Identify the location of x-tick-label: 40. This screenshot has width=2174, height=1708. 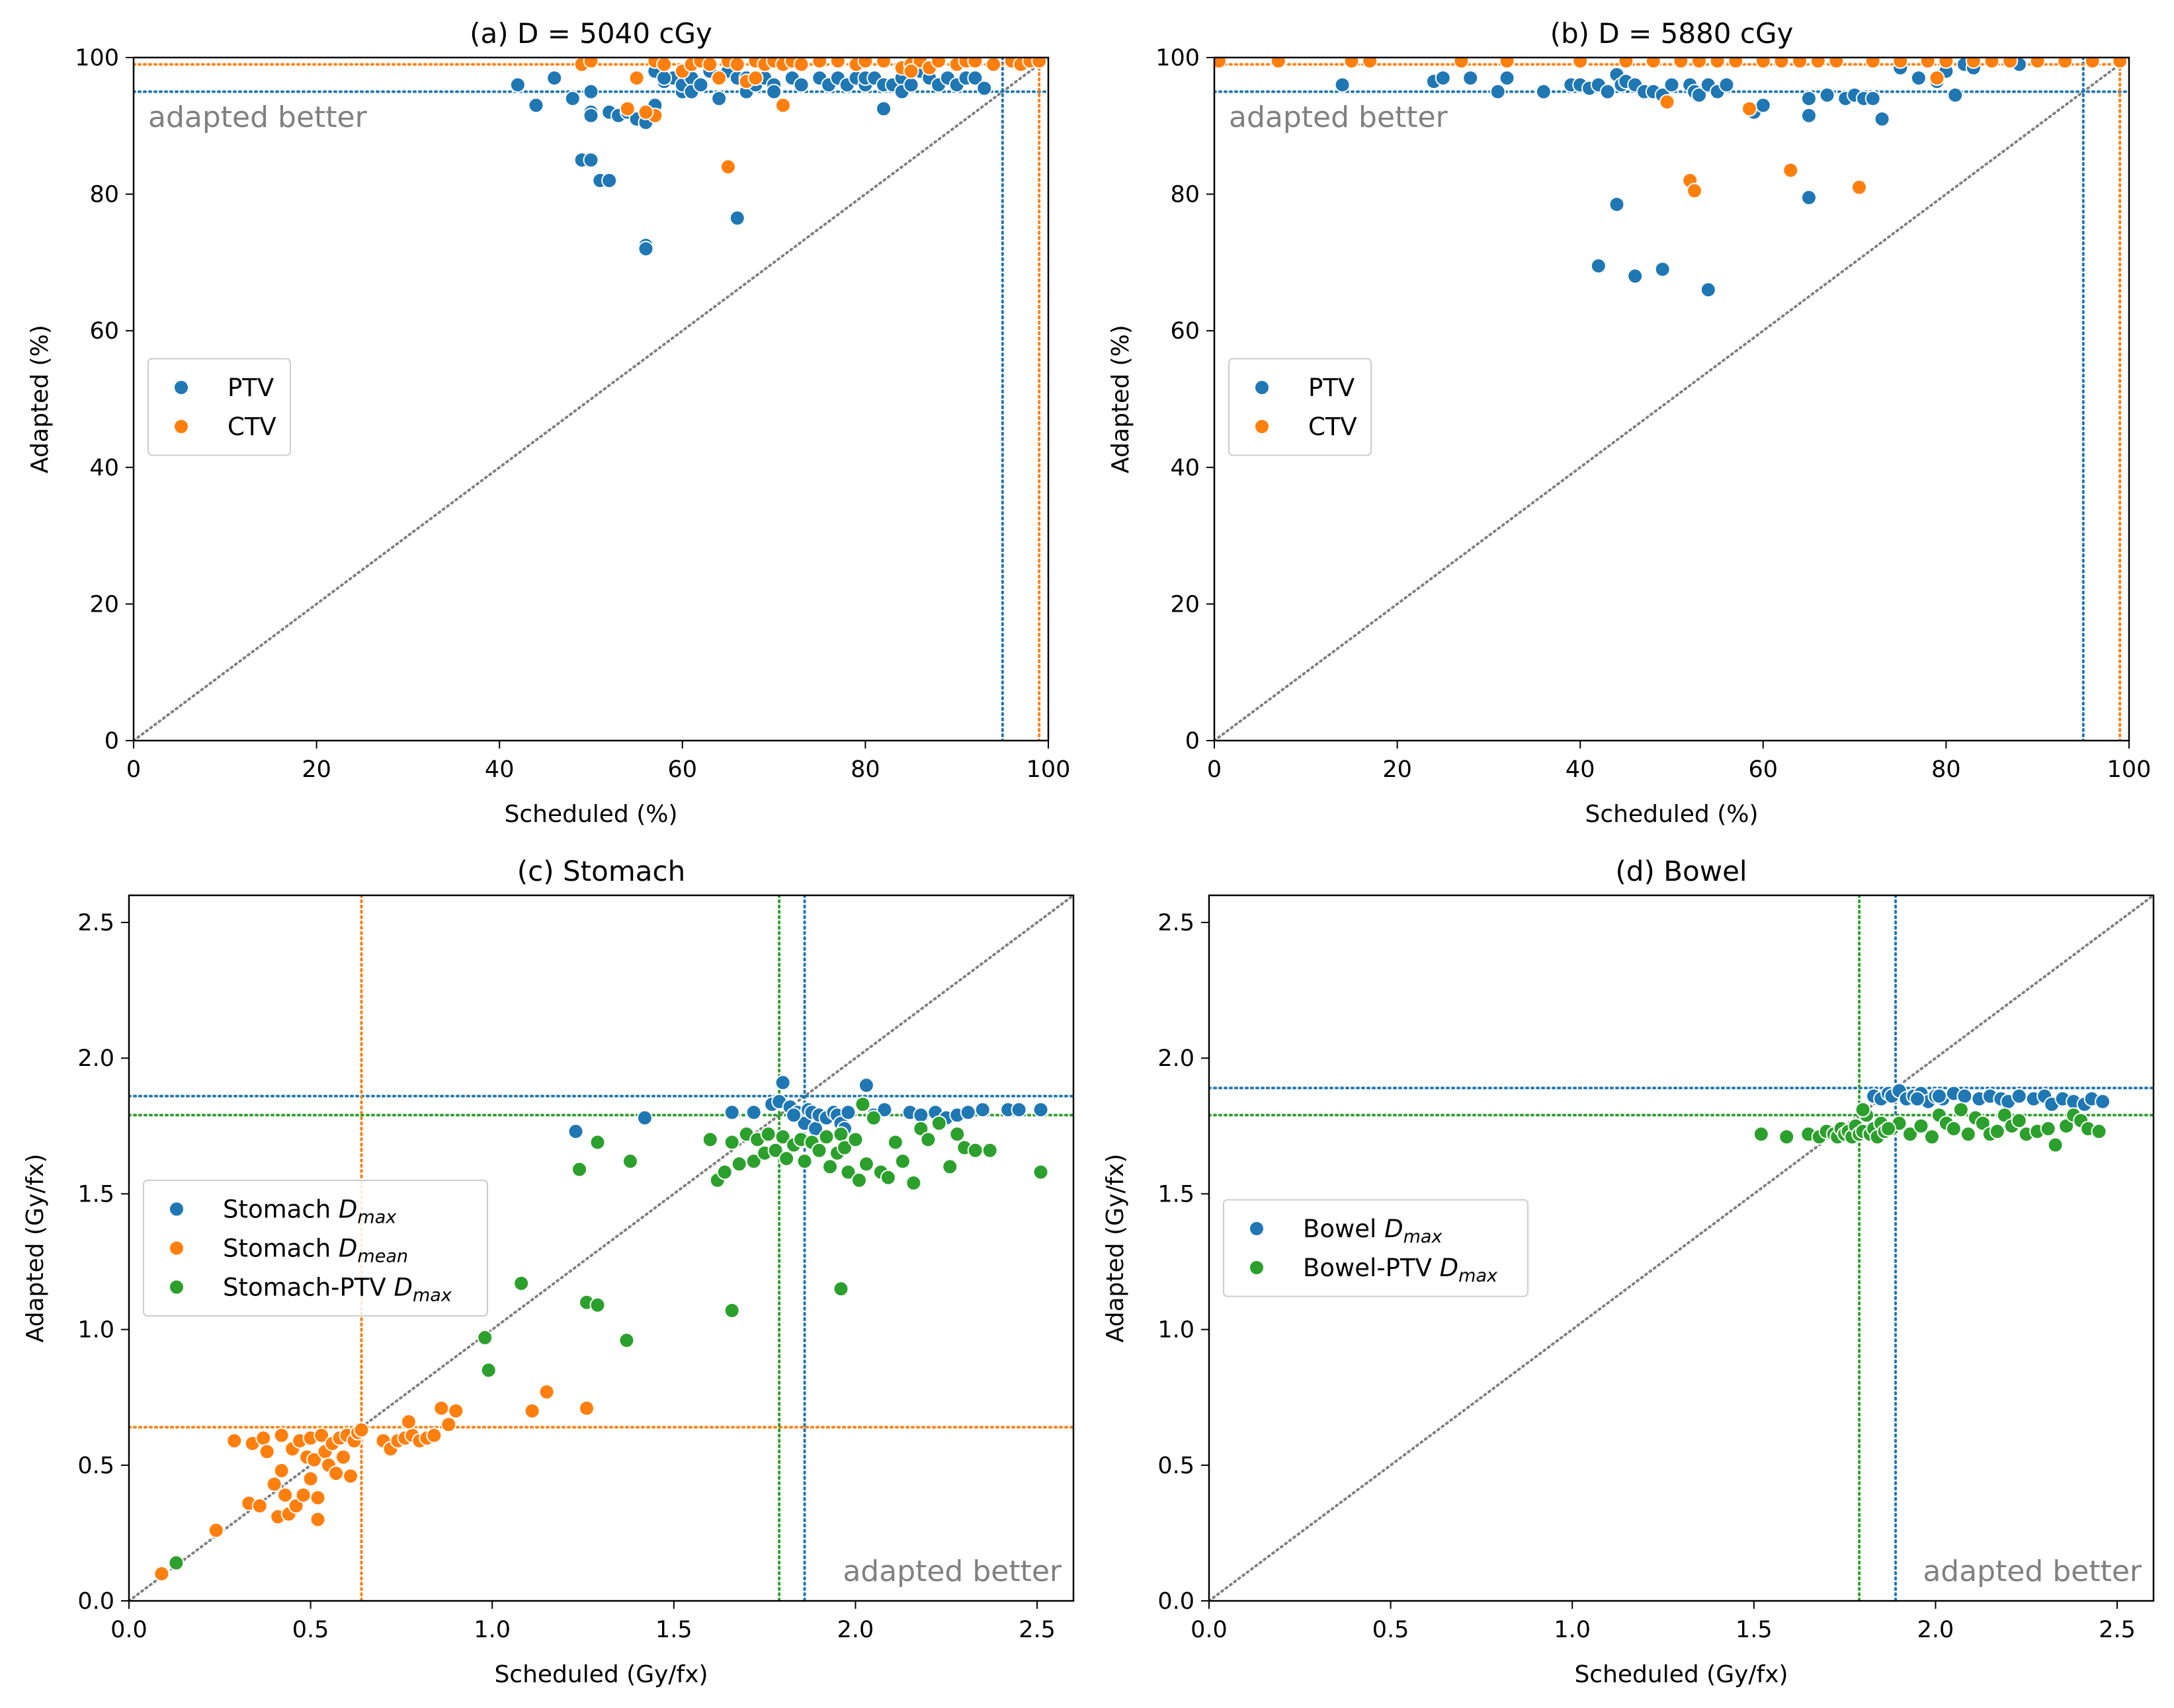
(1580, 770).